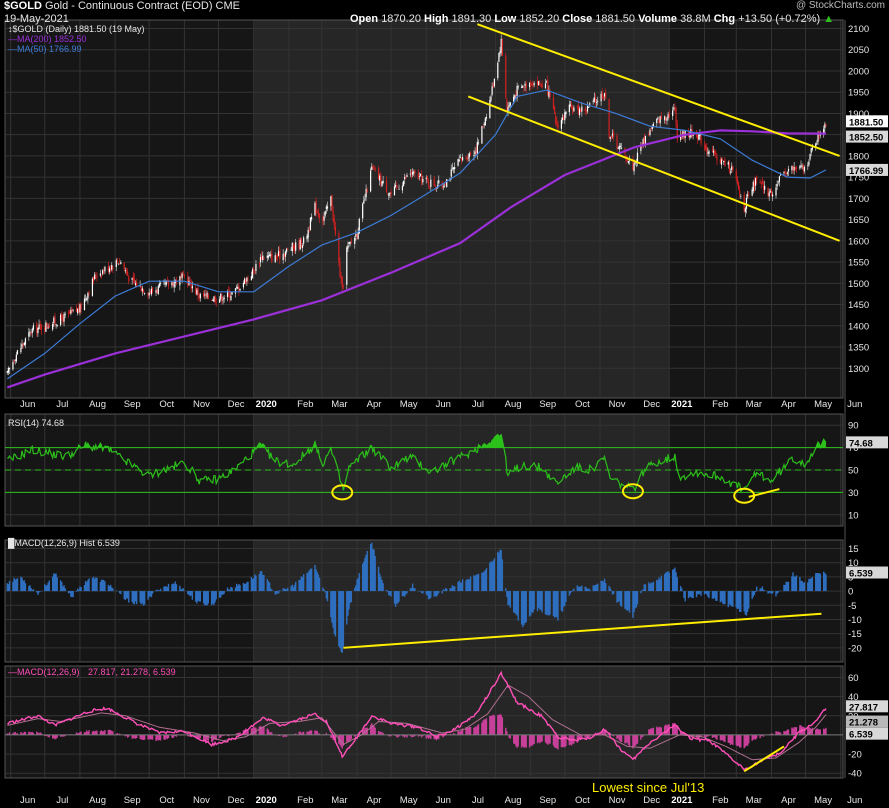 The height and width of the screenshot is (808, 889). I want to click on hist-last-tag: 6.539, so click(861, 574).